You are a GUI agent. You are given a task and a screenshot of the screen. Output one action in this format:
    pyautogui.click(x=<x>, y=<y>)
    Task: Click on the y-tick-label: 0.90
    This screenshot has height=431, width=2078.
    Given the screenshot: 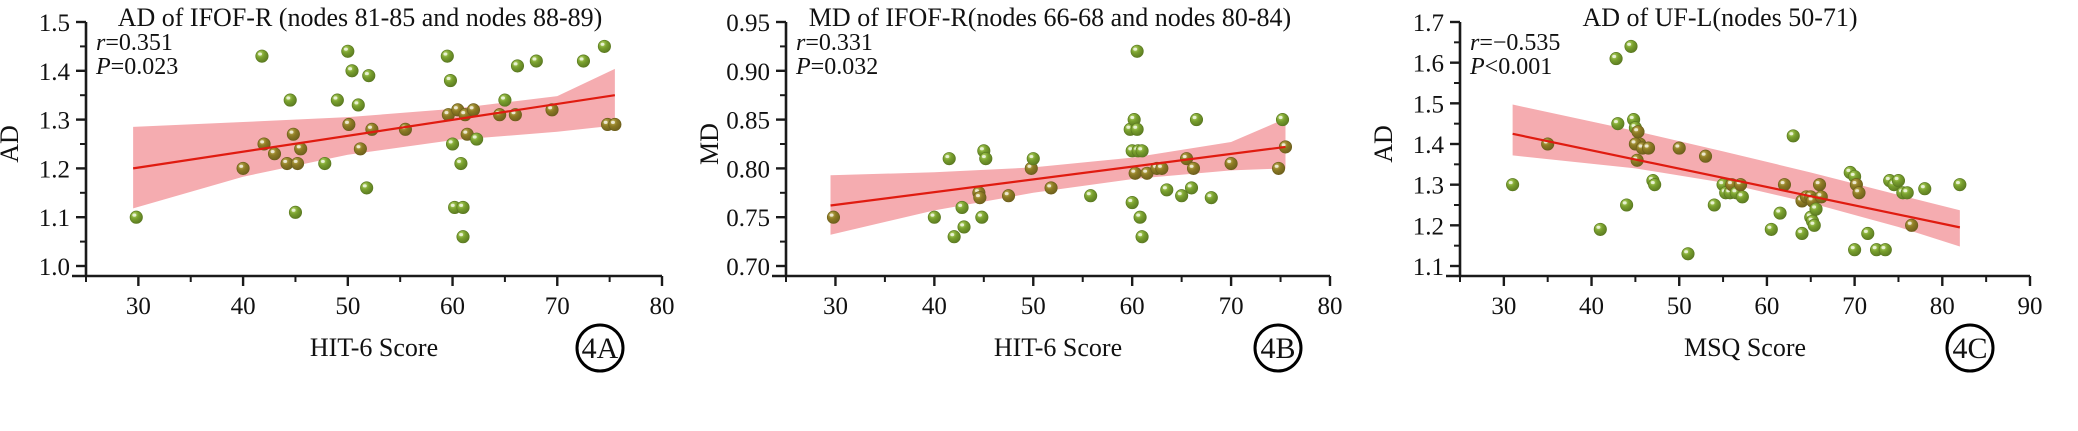 What is the action you would take?
    pyautogui.click(x=748, y=72)
    